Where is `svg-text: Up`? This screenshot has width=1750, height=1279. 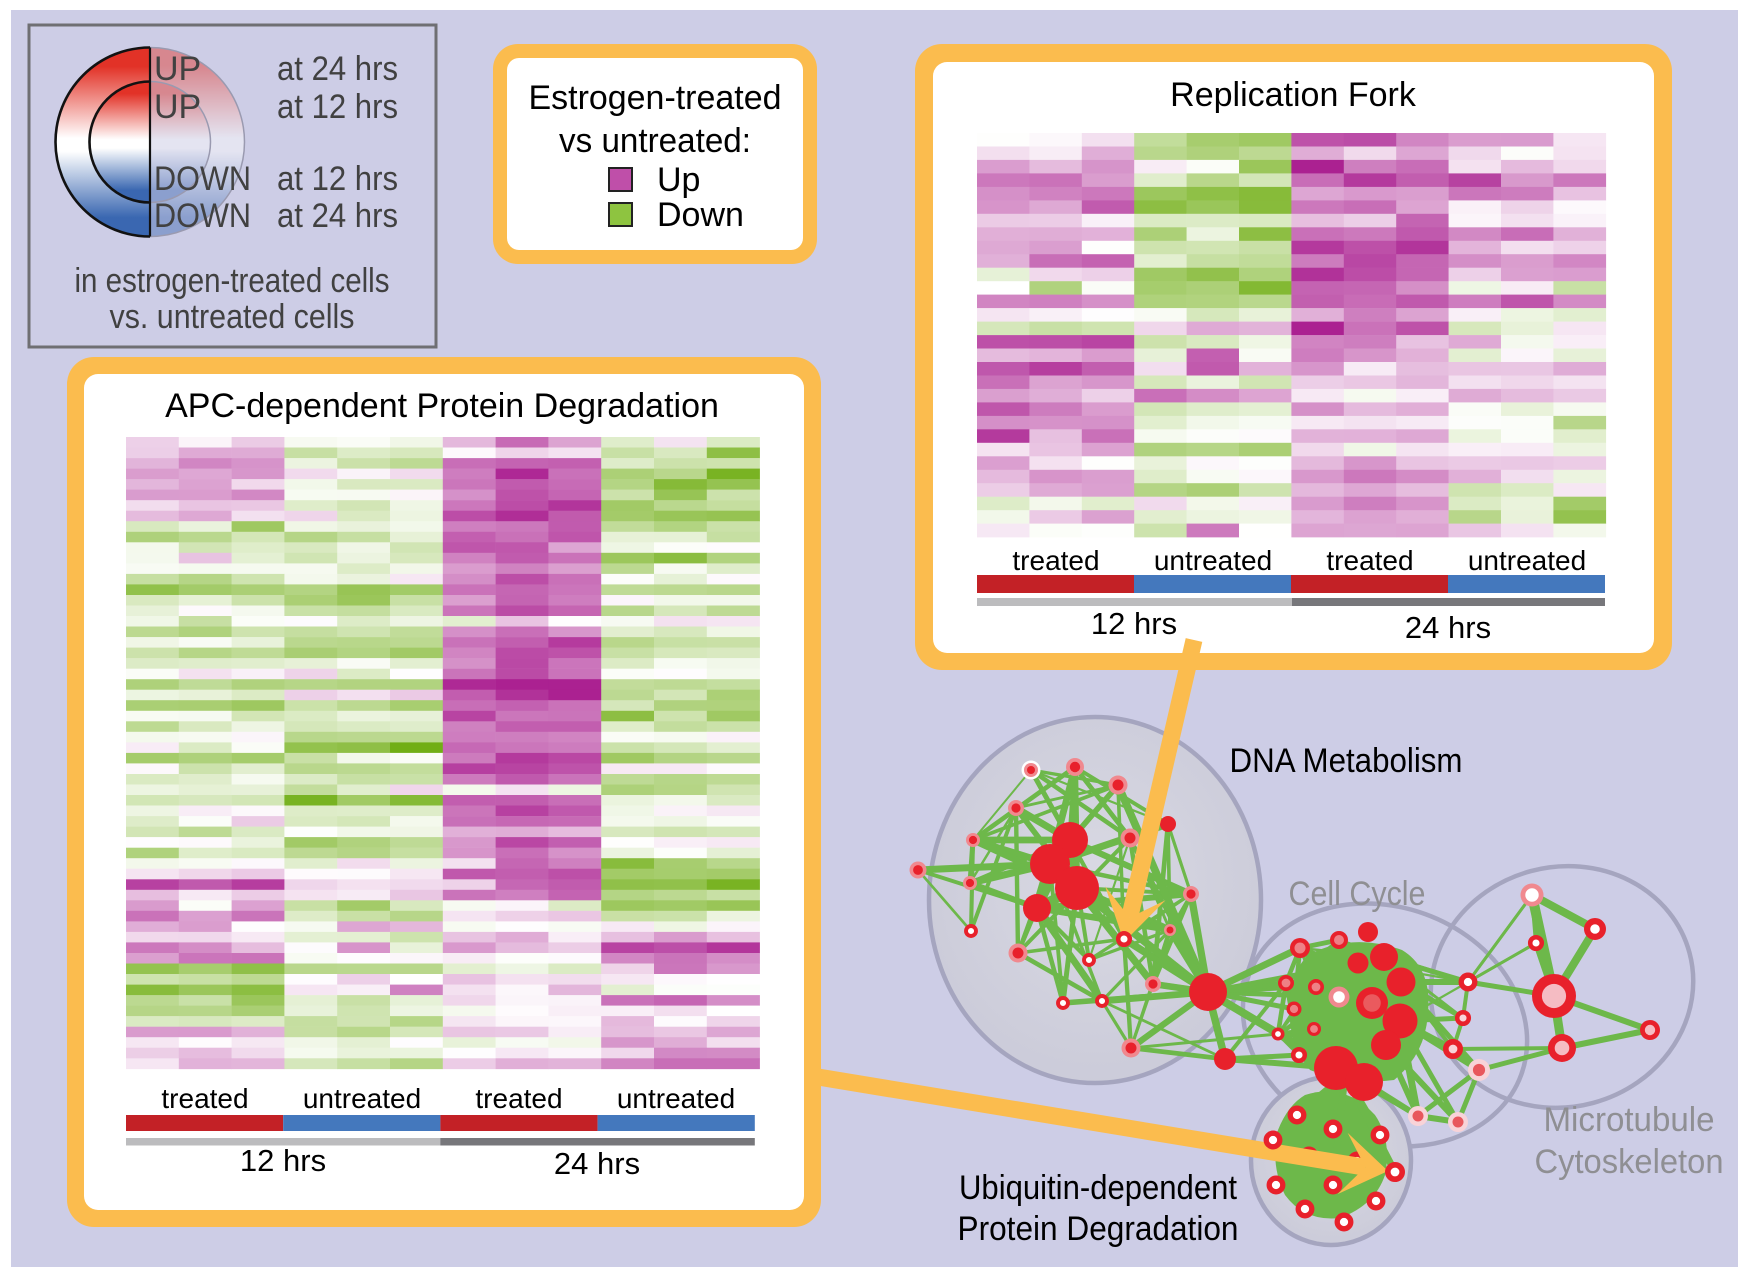
svg-text: Up is located at coordinates (678, 180).